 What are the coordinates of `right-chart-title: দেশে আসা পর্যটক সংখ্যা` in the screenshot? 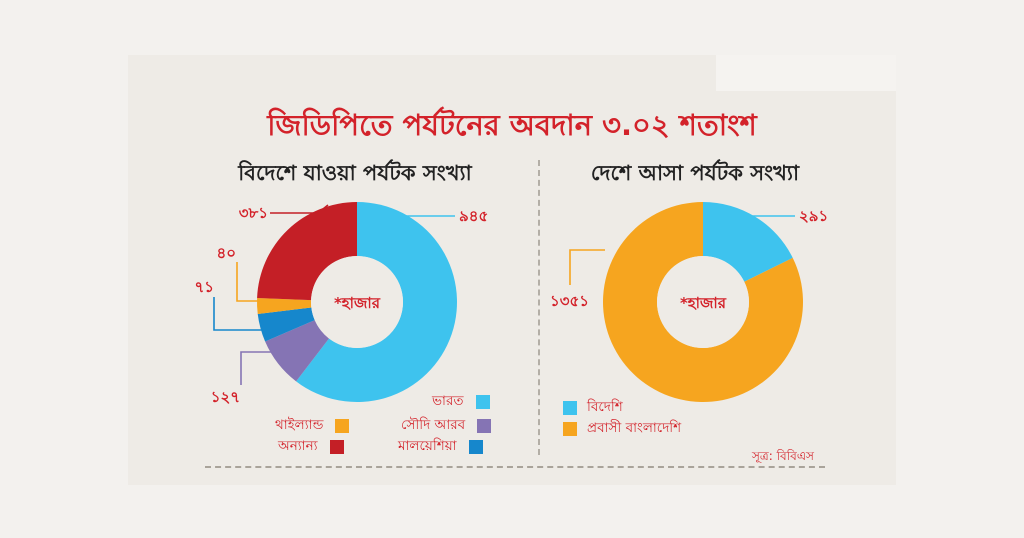 It's located at (695, 173).